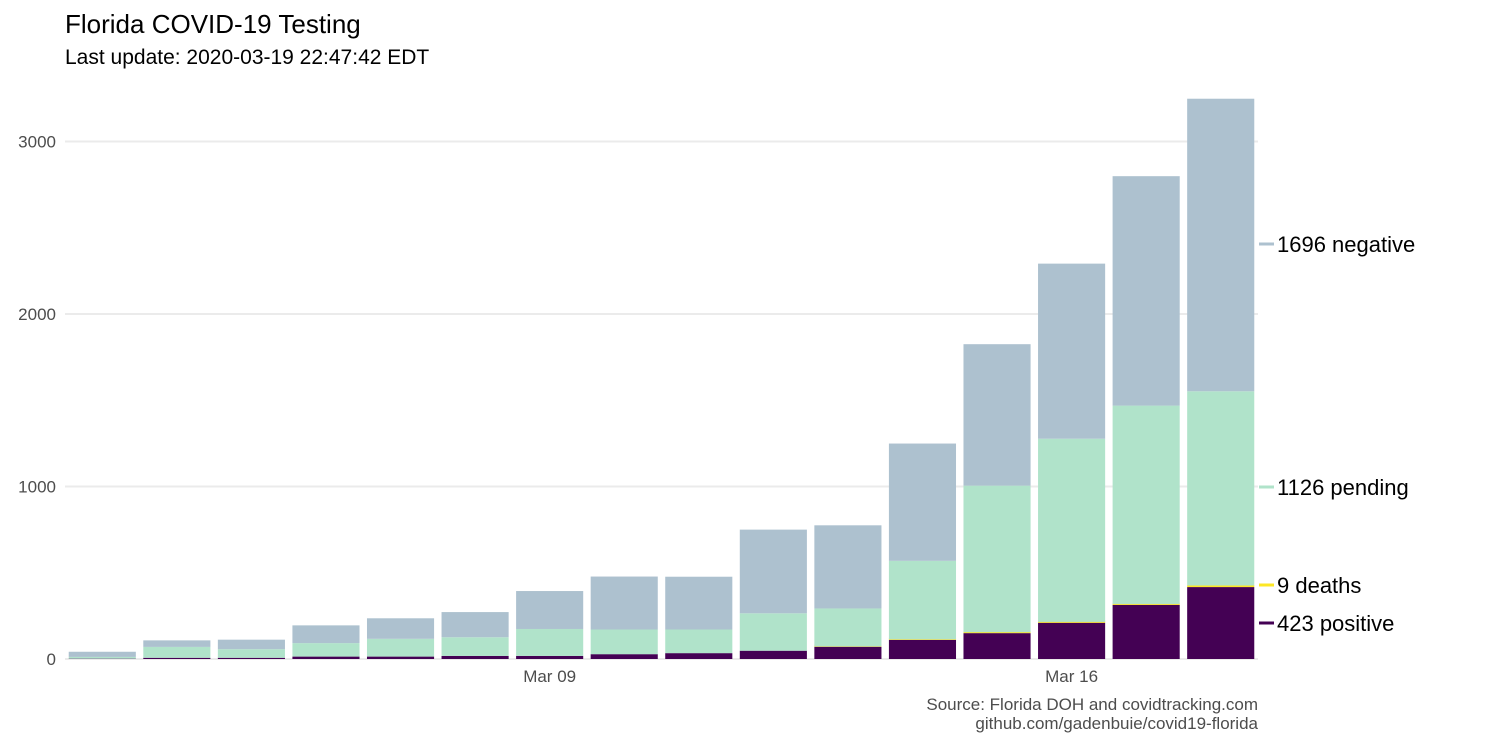 The height and width of the screenshot is (749, 1498). What do you see at coordinates (549, 676) in the screenshot?
I see `x-tick-label: Mar 09` at bounding box center [549, 676].